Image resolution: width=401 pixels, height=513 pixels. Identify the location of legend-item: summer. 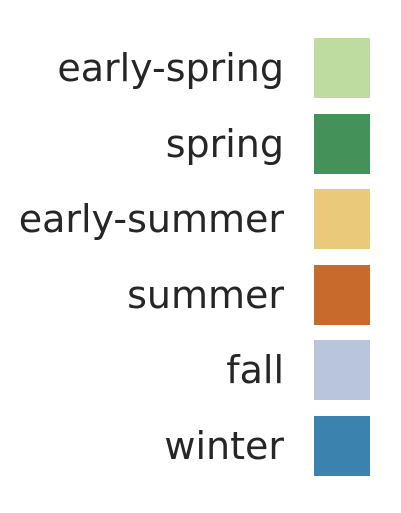
(200, 295).